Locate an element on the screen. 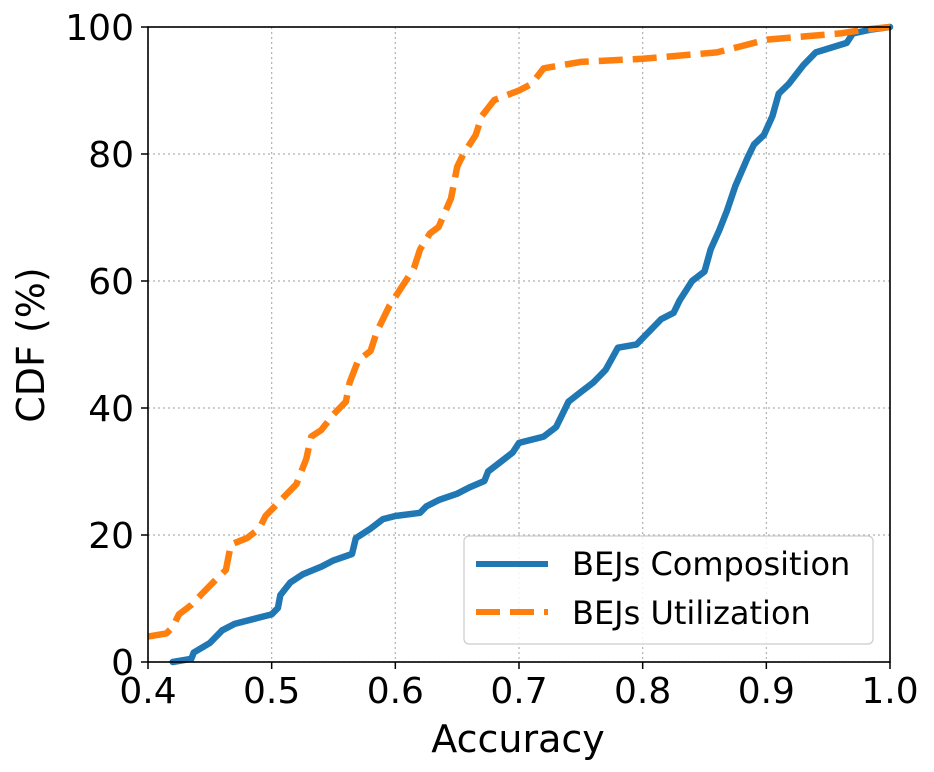  y-tick-label: 20 is located at coordinates (111, 536).